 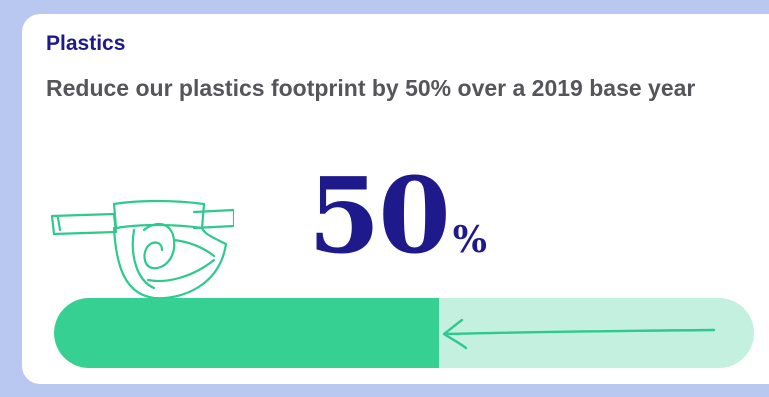 I want to click on progress-bar-fill, so click(x=246, y=333).